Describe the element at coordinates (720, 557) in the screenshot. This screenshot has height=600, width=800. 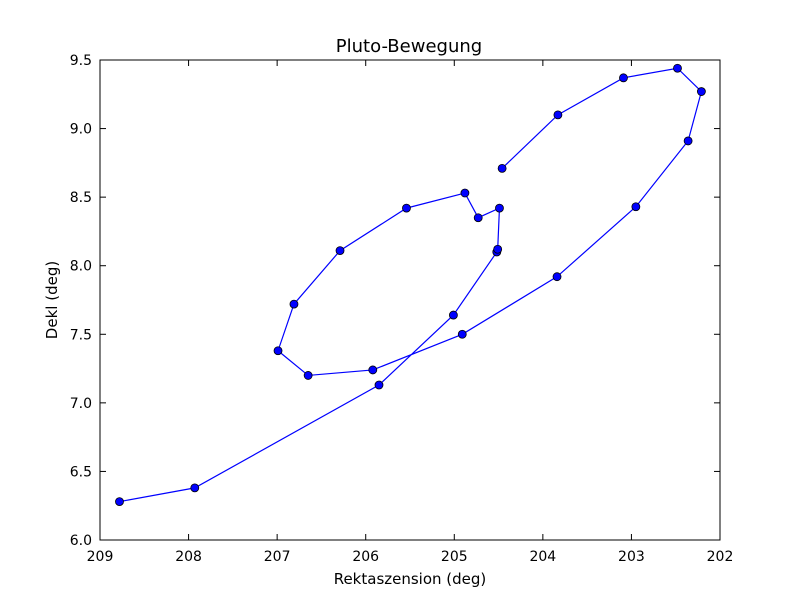
I see `x-tick-label: 202` at that location.